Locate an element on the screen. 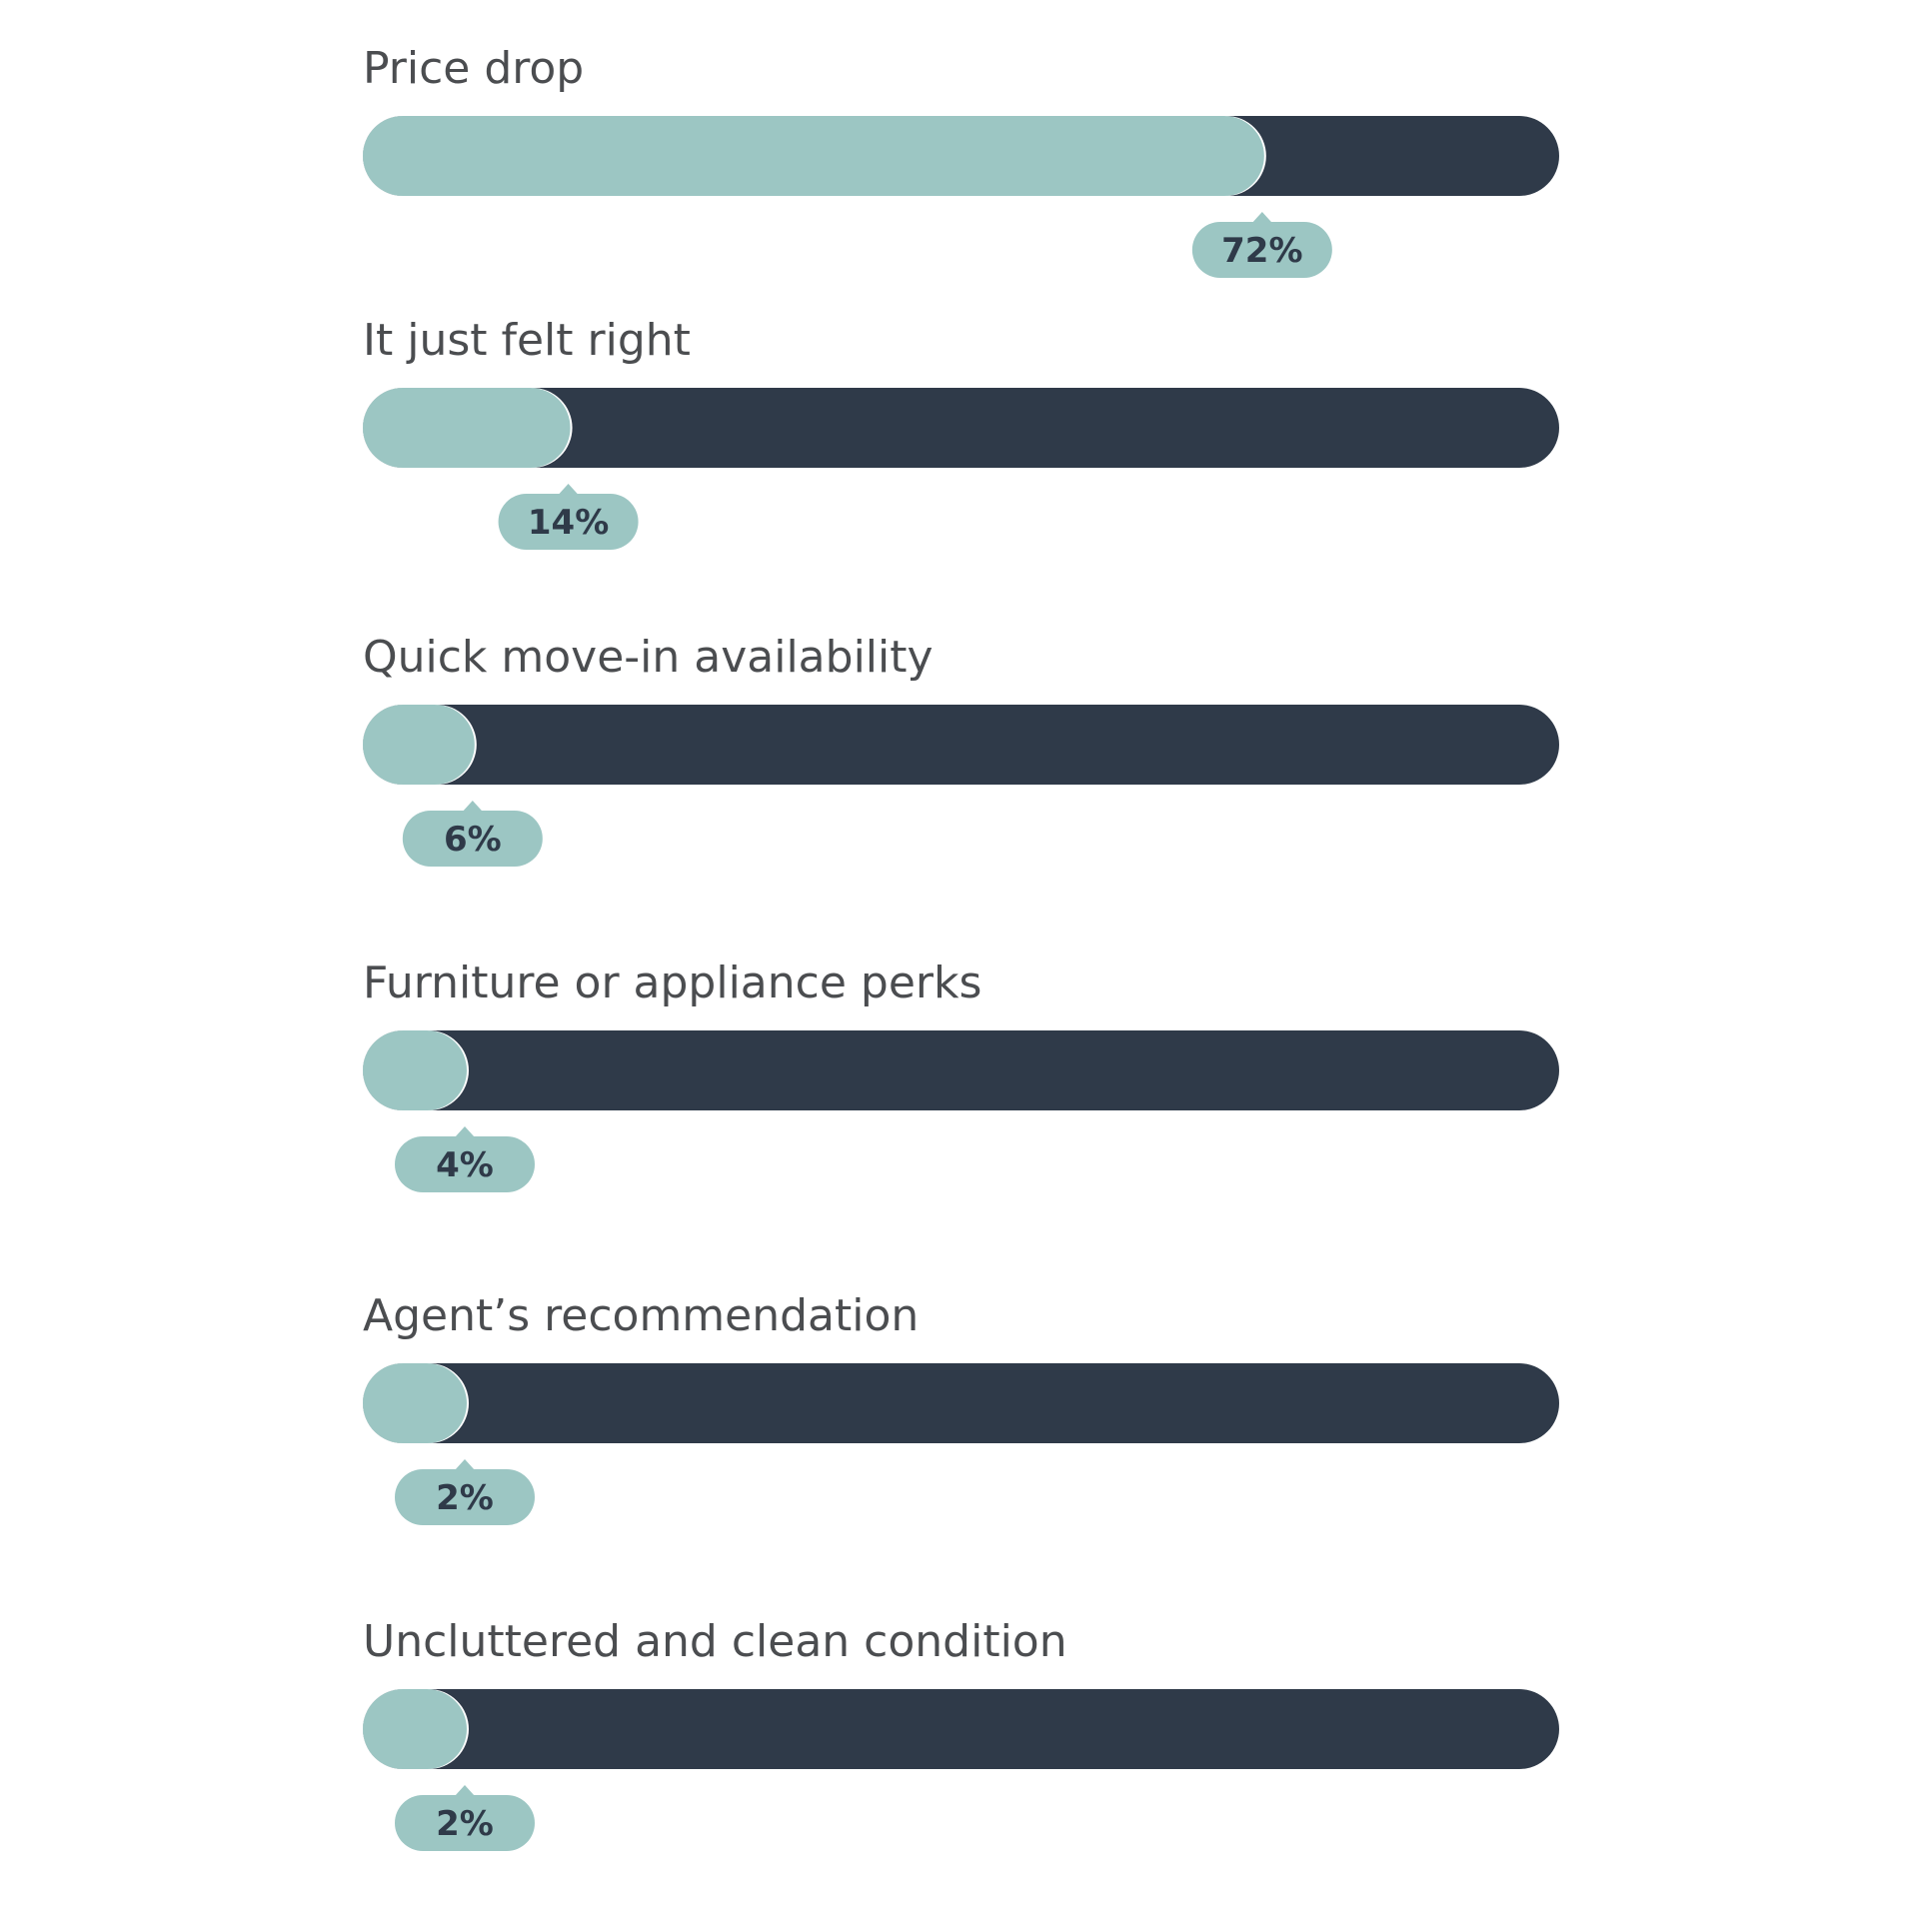 The image size is (1919, 1932). value-label: 14% is located at coordinates (569, 523).